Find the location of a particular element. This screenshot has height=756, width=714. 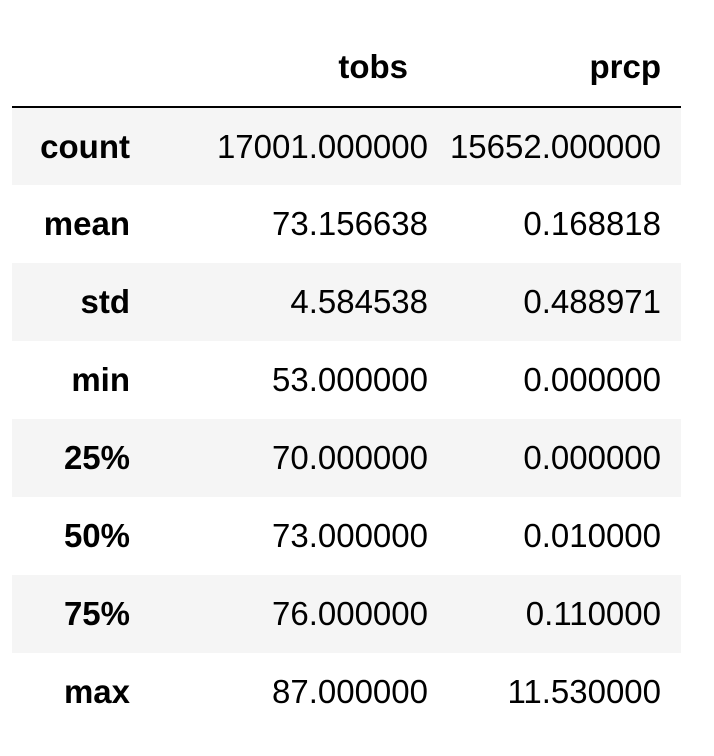

row-label: count is located at coordinates (85, 146).